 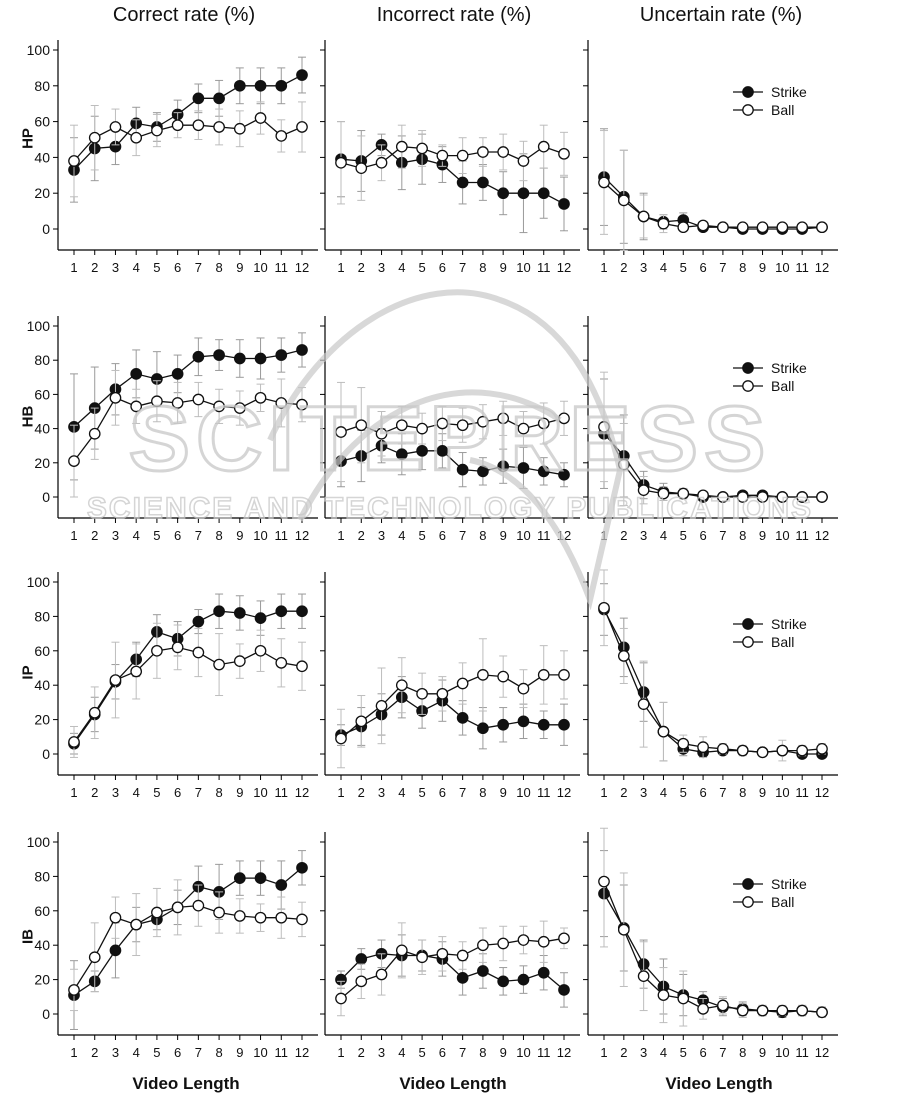 What do you see at coordinates (42, 429) in the screenshot?
I see `y-tick-label: 40` at bounding box center [42, 429].